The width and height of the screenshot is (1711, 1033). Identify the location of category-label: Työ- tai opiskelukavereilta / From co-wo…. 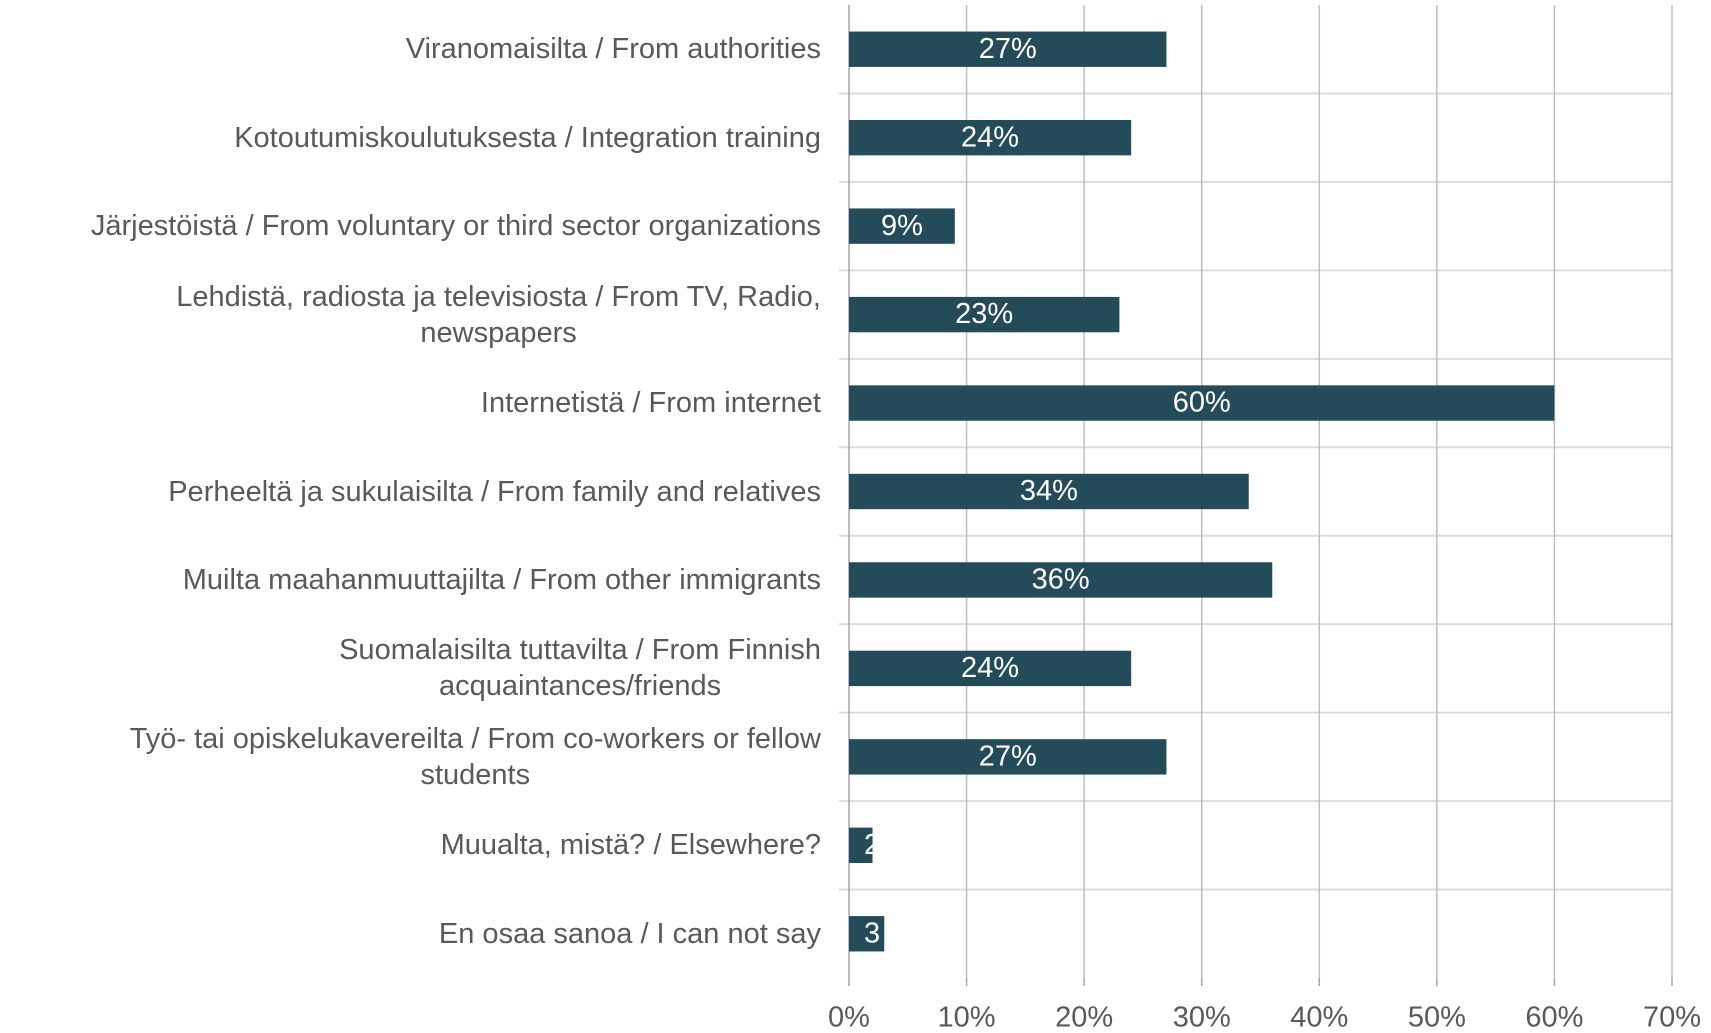
(475, 756).